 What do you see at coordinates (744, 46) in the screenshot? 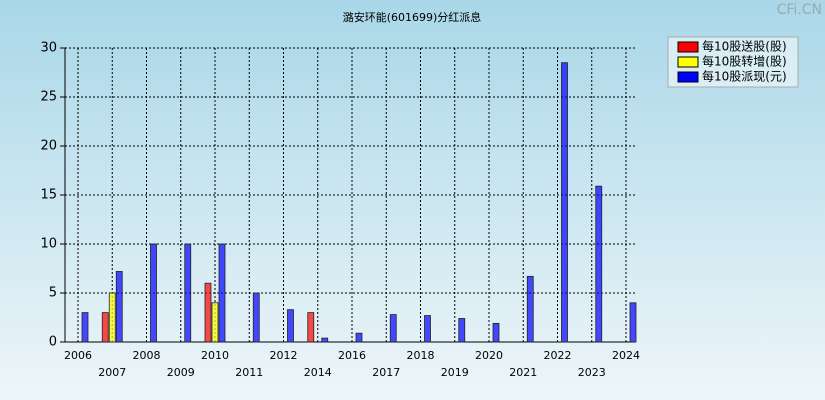
I see `legend-label: 每10股送股(股)` at bounding box center [744, 46].